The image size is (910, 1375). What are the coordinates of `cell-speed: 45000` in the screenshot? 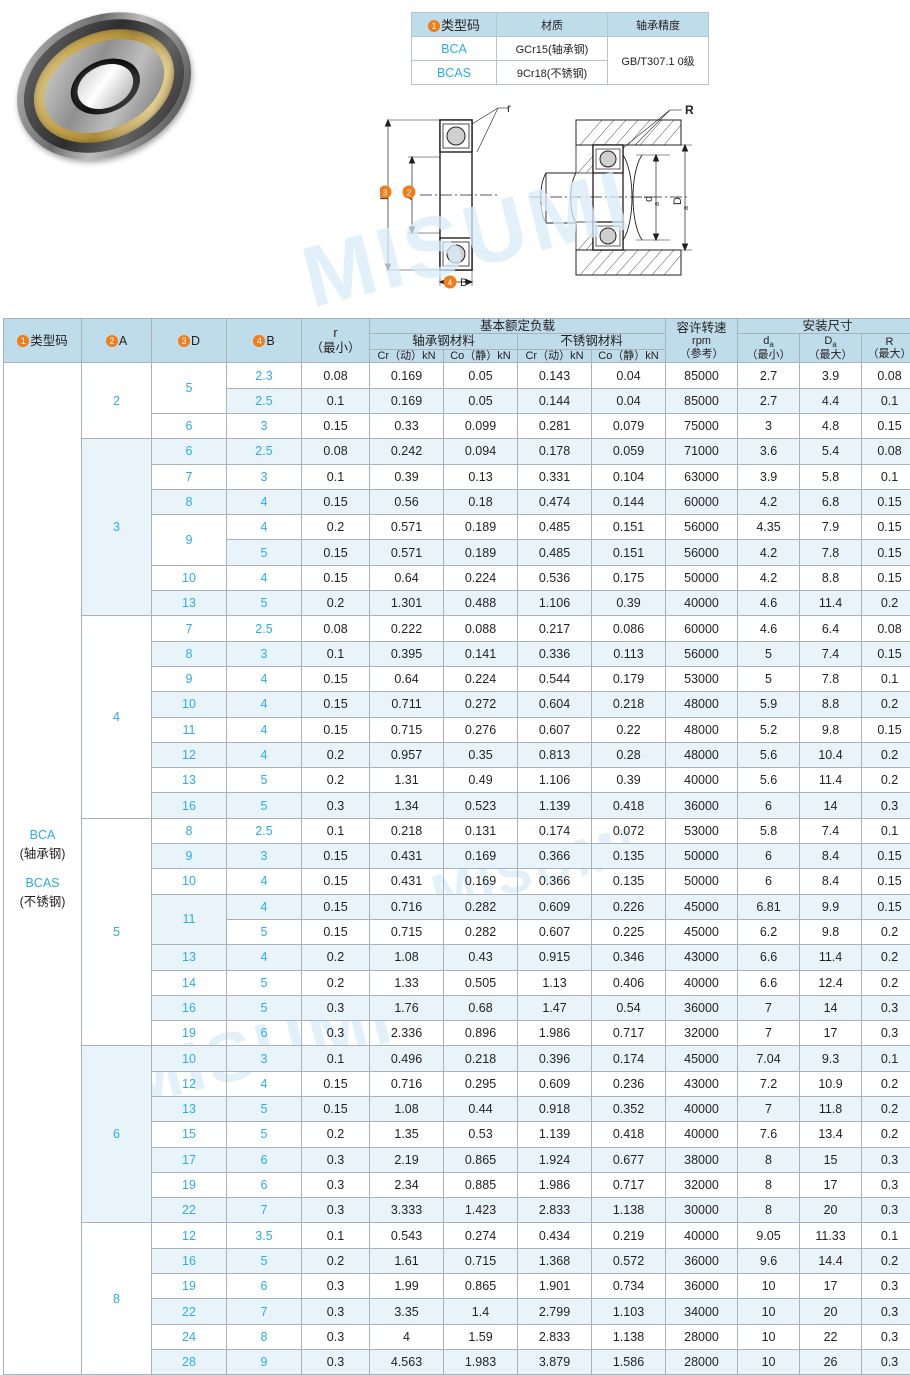 It's located at (702, 906).